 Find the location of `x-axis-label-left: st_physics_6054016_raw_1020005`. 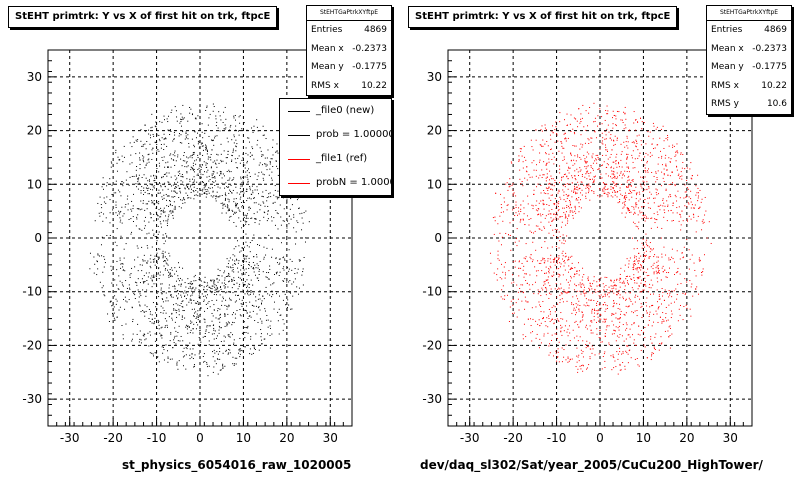

x-axis-label-left: st_physics_6054016_raw_1020005 is located at coordinates (237, 465).